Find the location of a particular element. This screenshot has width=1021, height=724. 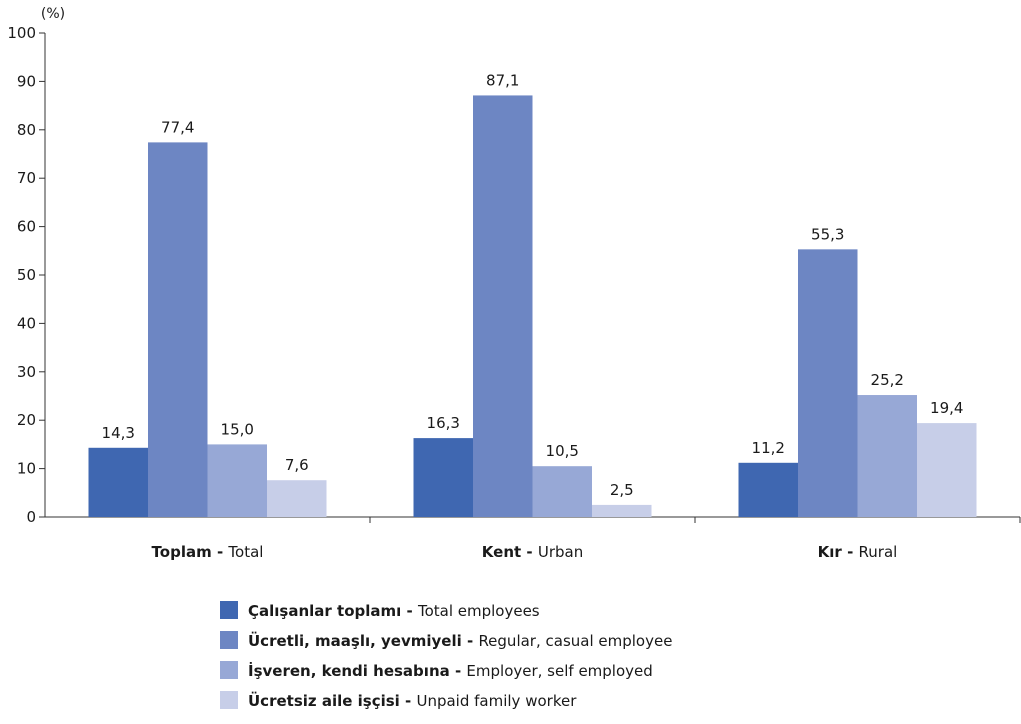

legend-item: Çalışanlar toplamı - Total employees is located at coordinates (380, 610).